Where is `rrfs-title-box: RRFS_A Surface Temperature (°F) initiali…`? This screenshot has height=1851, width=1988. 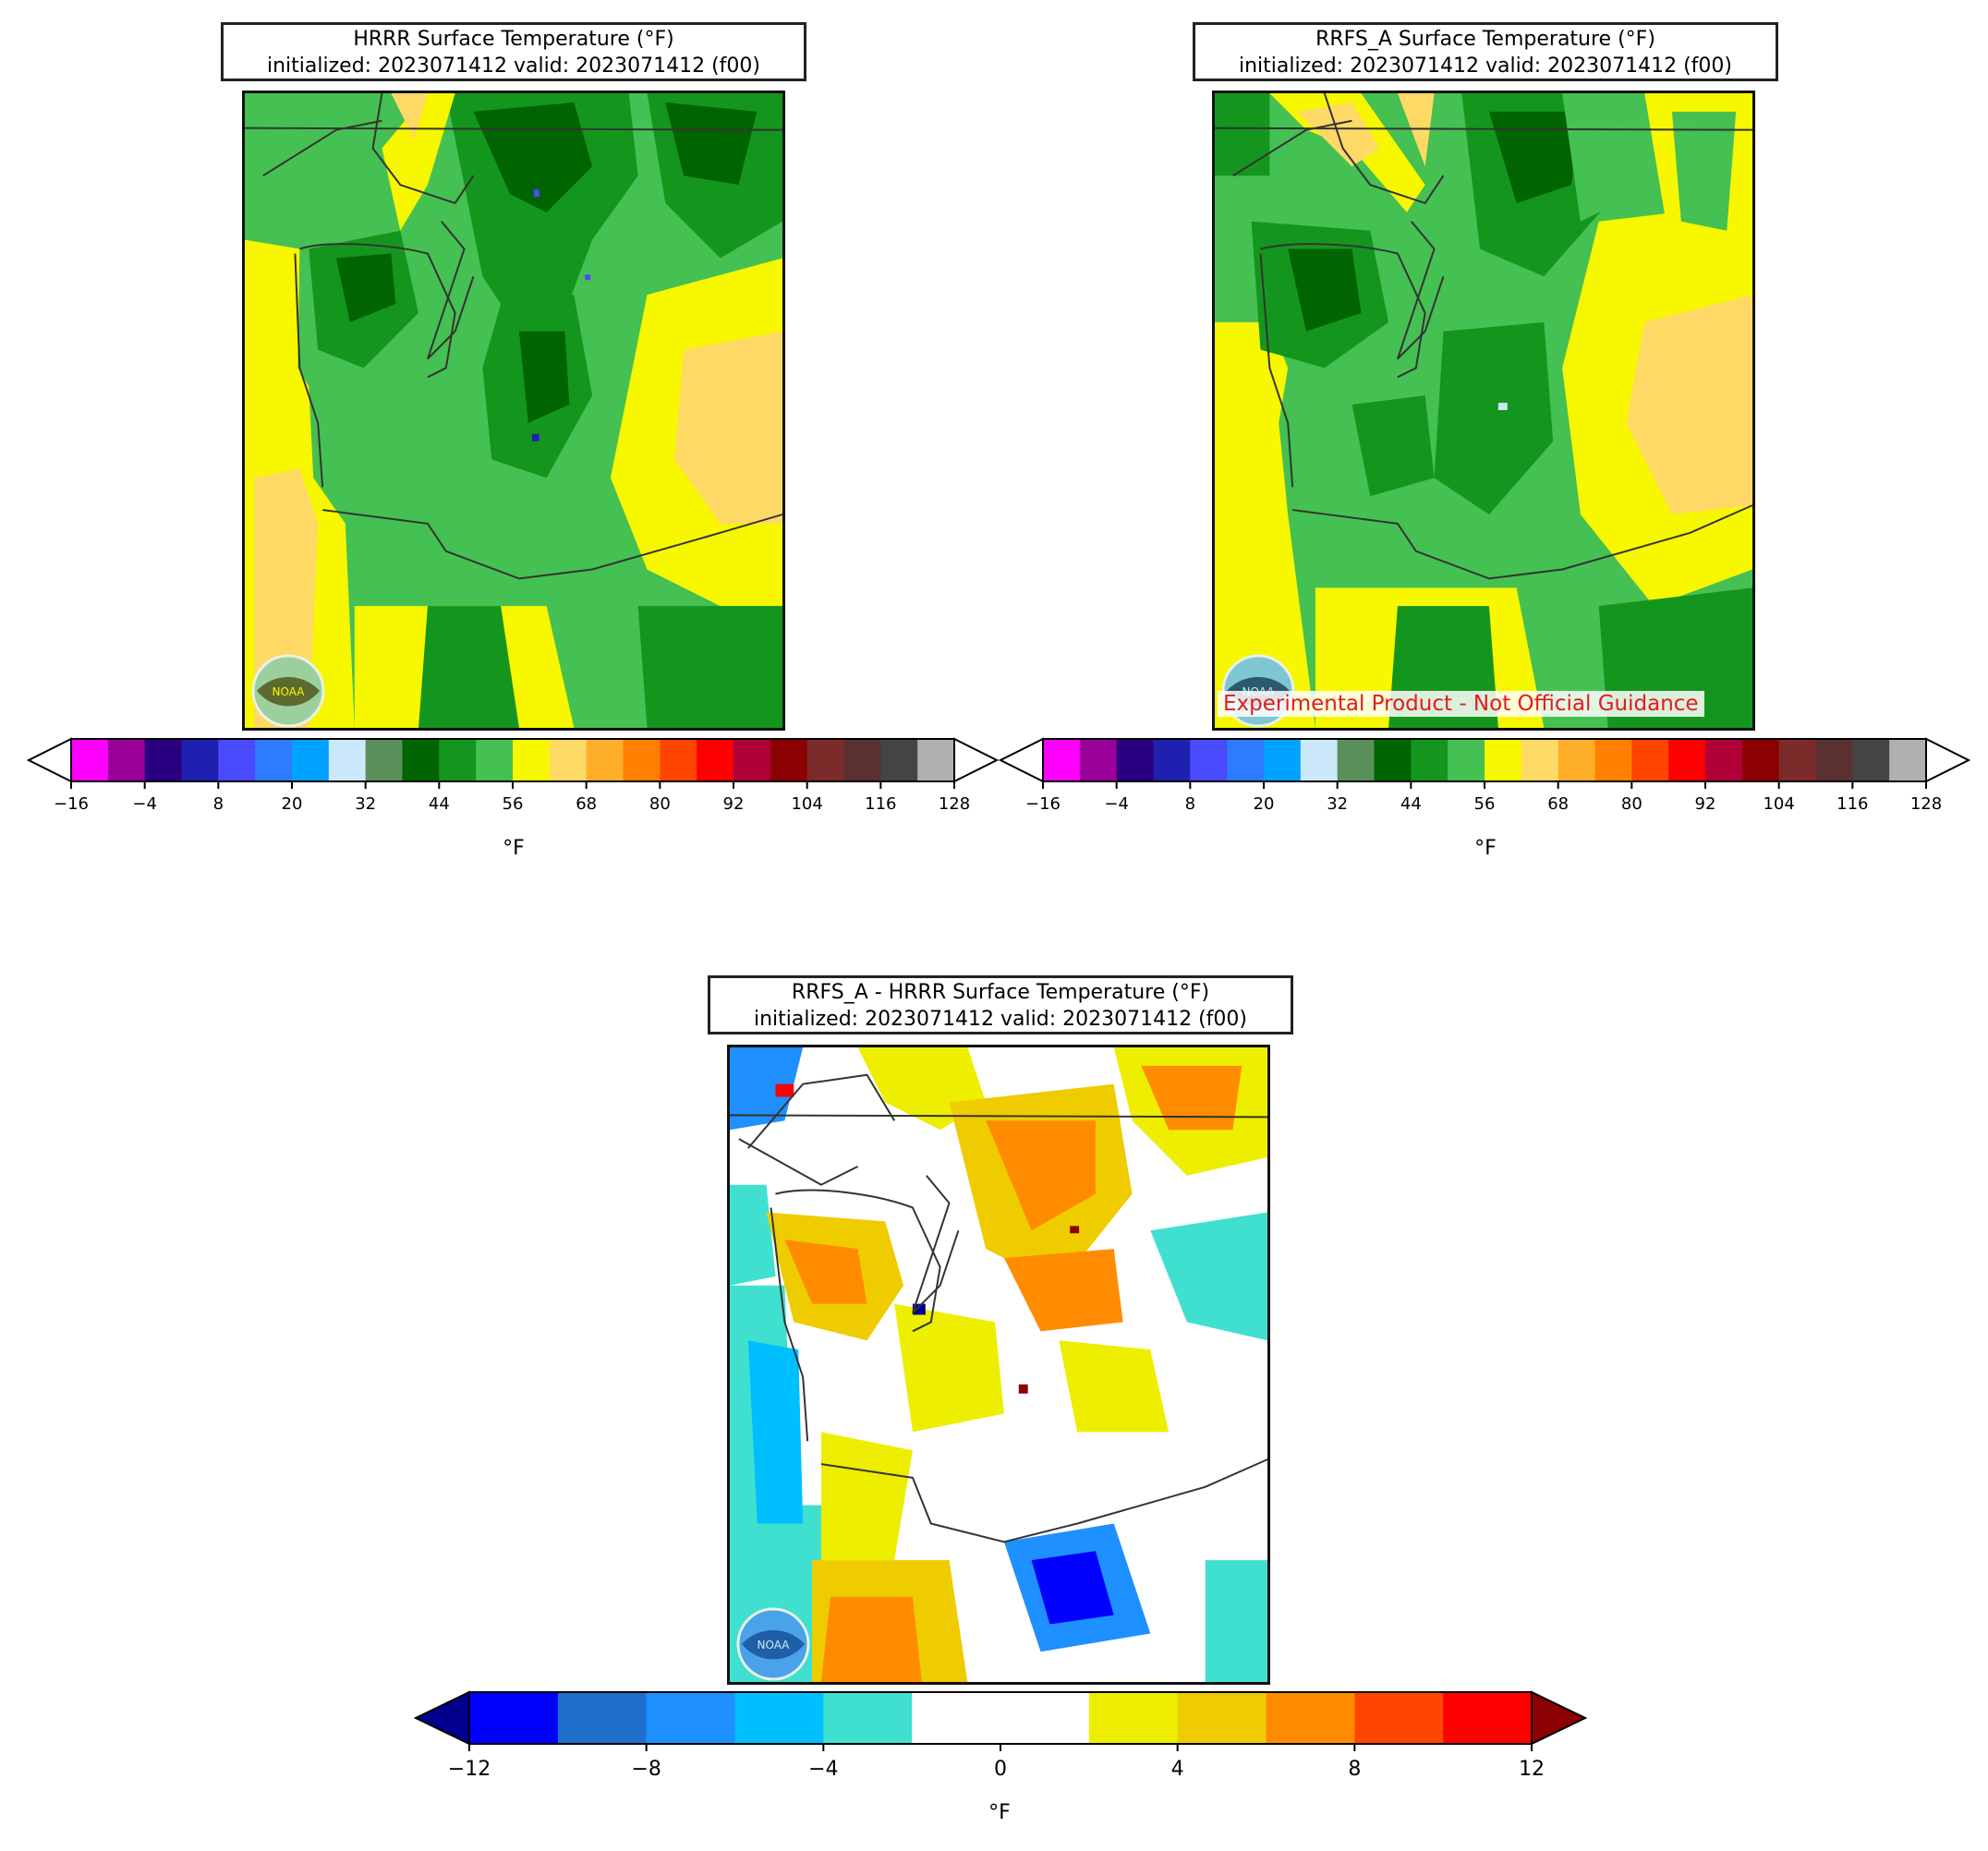 rrfs-title-box: RRFS_A Surface Temperature (°F) initiali… is located at coordinates (1486, 51).